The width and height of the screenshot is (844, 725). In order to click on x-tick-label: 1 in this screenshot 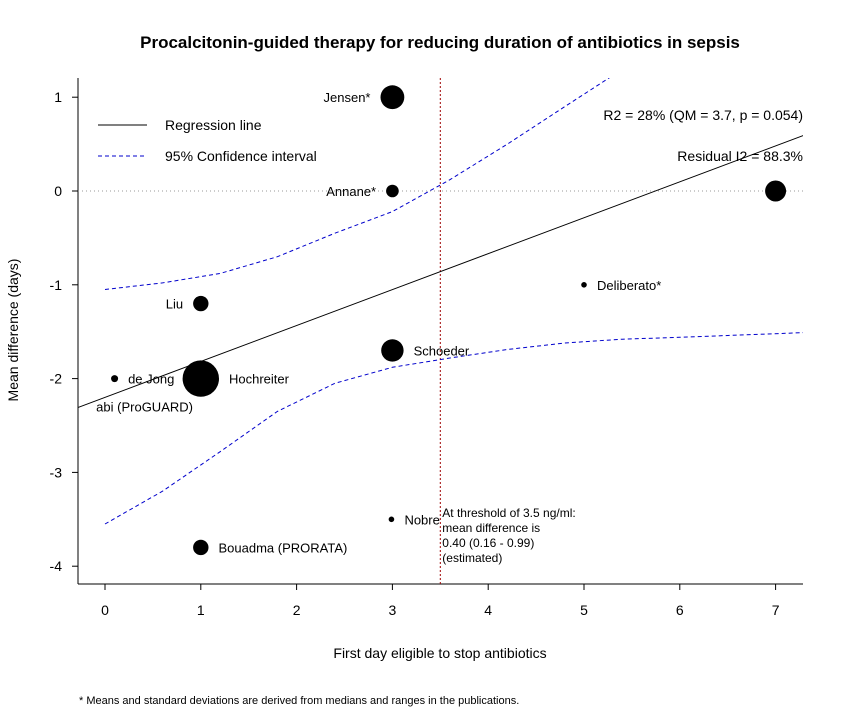, I will do `click(201, 610)`.